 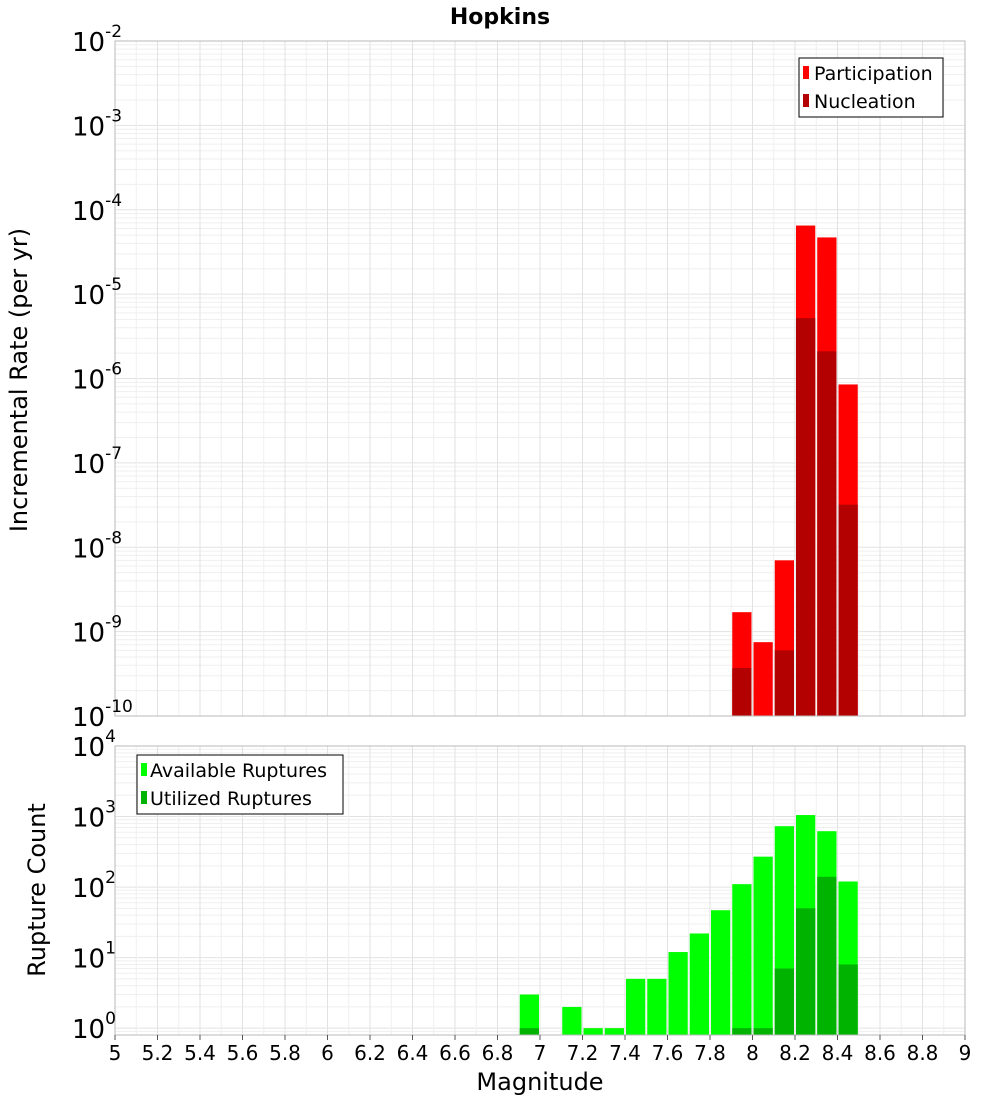 What do you see at coordinates (710, 1053) in the screenshot?
I see `x-tick-label: 7.8` at bounding box center [710, 1053].